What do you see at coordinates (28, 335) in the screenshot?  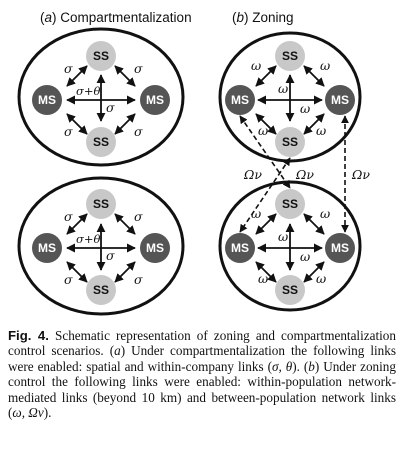 I see `caption-lead: Fig. 4.` at bounding box center [28, 335].